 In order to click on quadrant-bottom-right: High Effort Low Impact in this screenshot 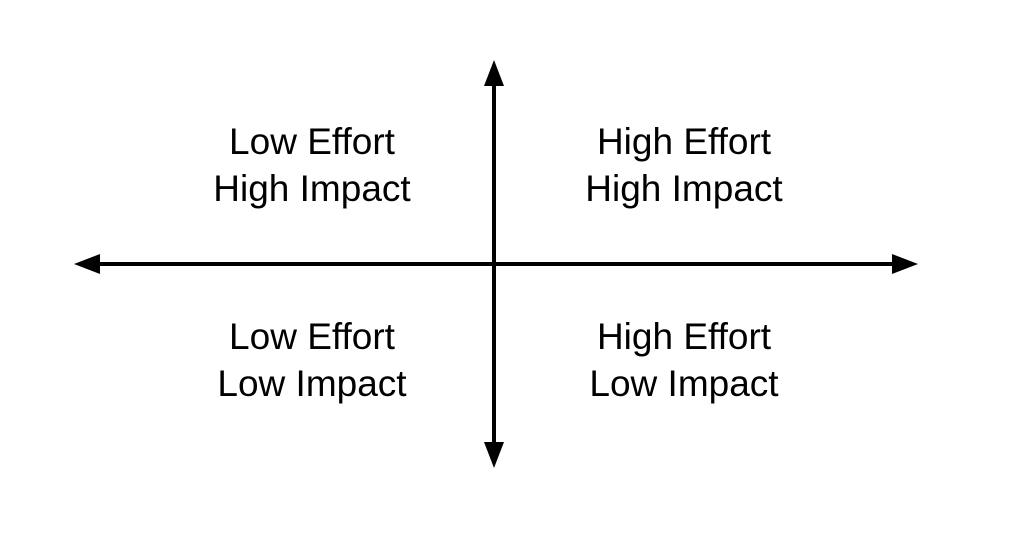, I will do `click(684, 360)`.